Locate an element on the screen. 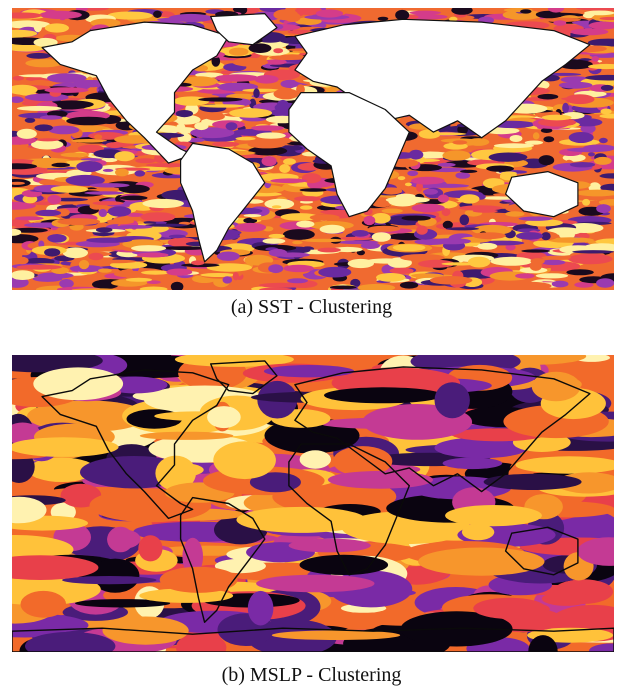  continent-africa-shape is located at coordinates (349, 154).